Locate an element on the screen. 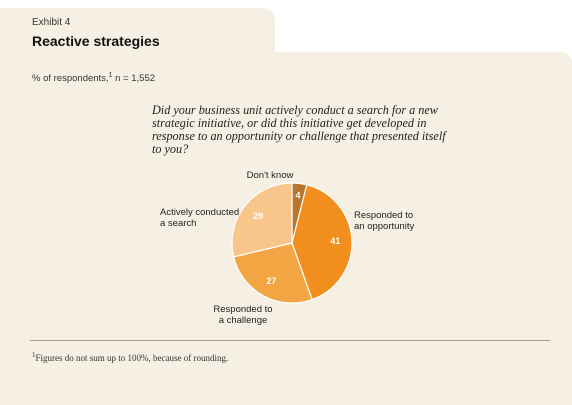  pie-value-responded-to-an-opportunity: 41 is located at coordinates (335, 241).